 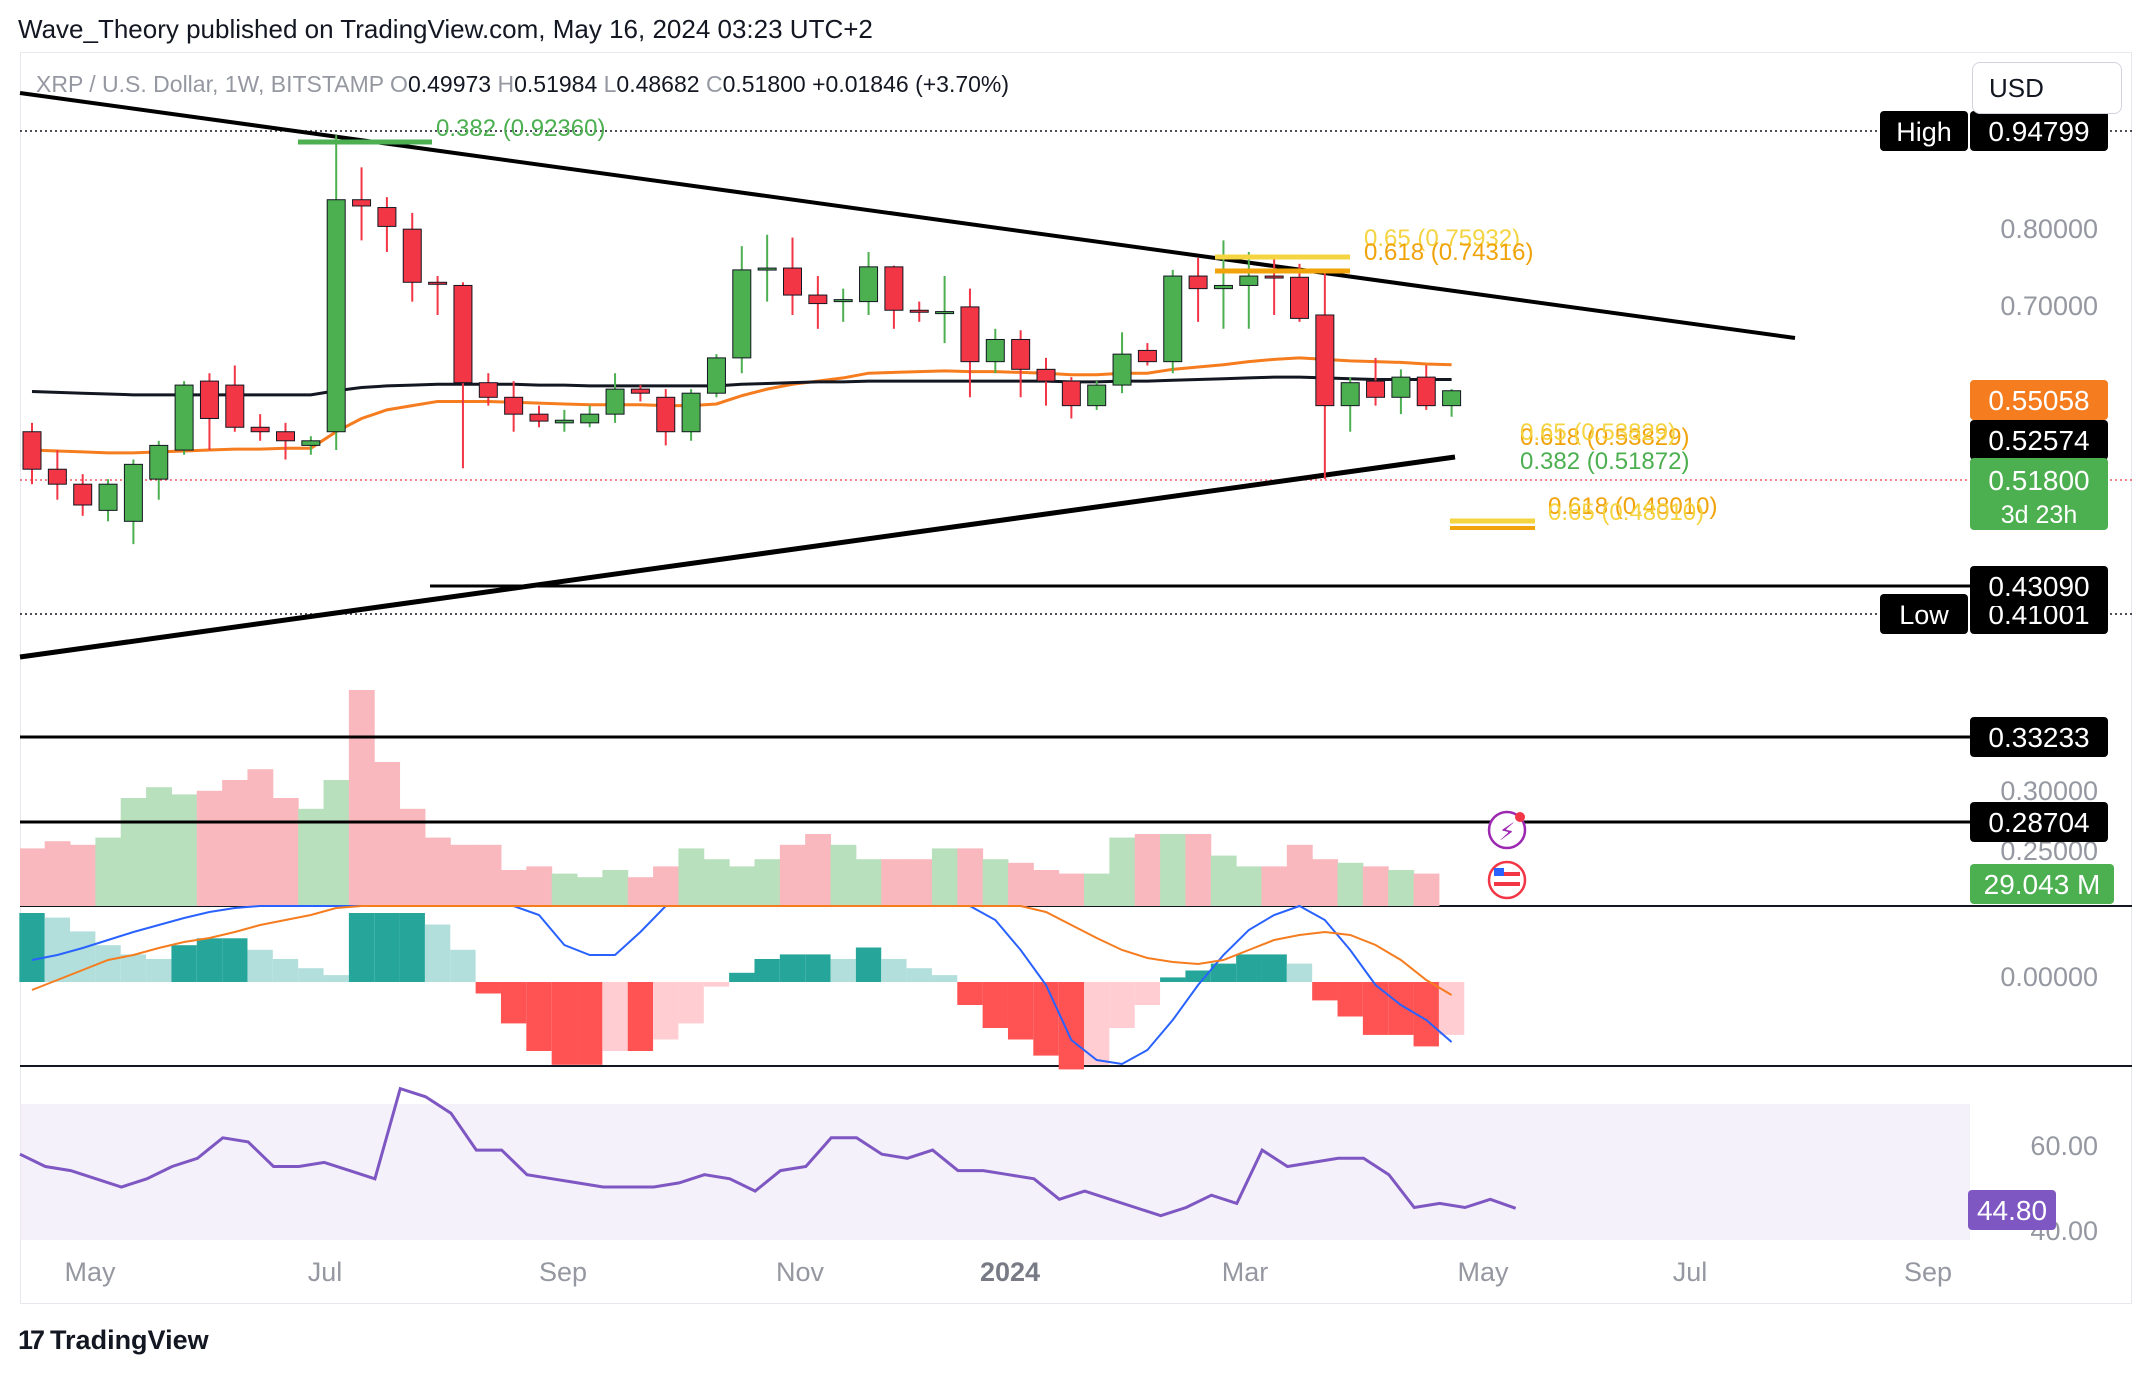 I want to click on lightning-icon, so click(x=1507, y=830).